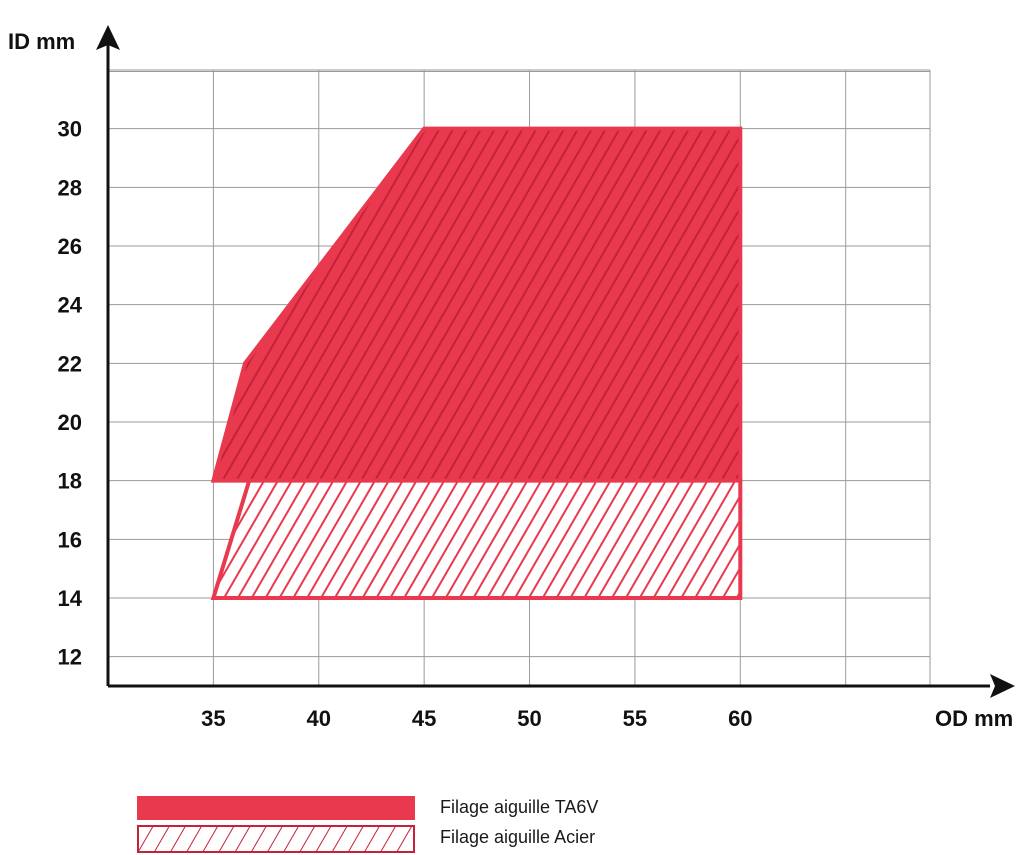 The height and width of the screenshot is (855, 1023). What do you see at coordinates (70, 481) in the screenshot?
I see `y-tick-label: 18` at bounding box center [70, 481].